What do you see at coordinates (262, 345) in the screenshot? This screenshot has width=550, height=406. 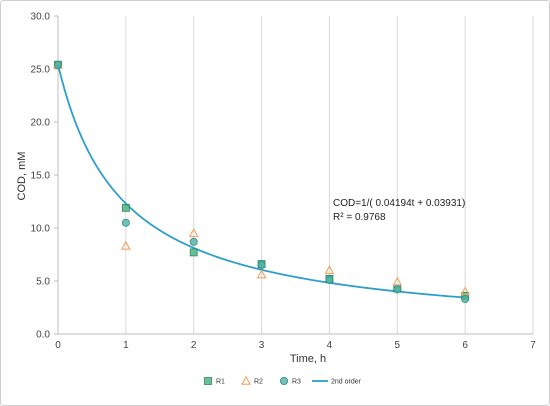 I see `x-tick-label: 3` at bounding box center [262, 345].